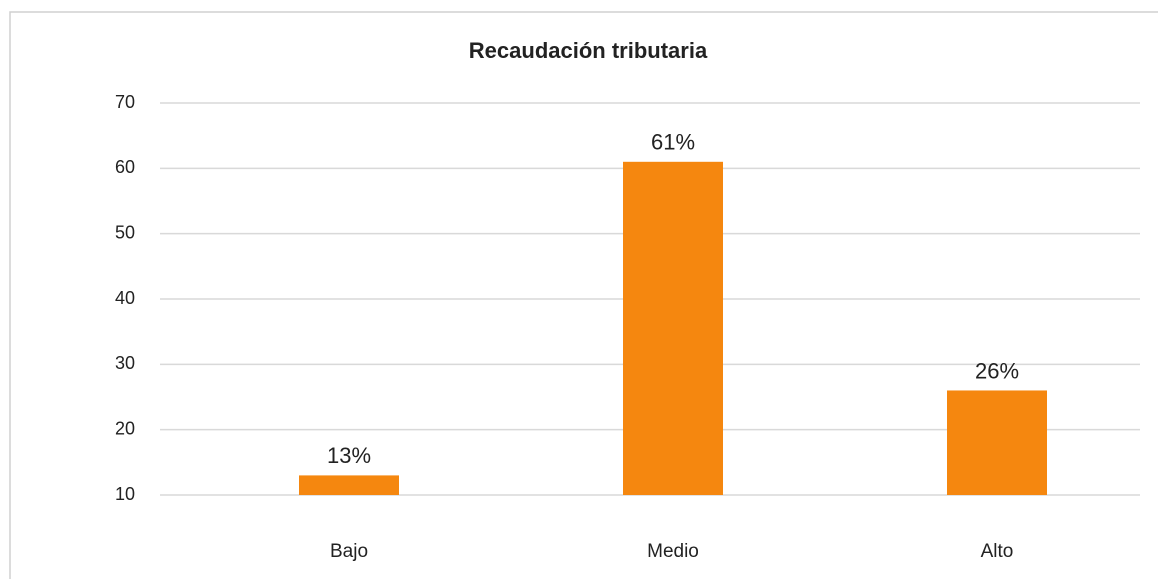 The image size is (1158, 579). I want to click on y-tick-label: 40, so click(125, 298).